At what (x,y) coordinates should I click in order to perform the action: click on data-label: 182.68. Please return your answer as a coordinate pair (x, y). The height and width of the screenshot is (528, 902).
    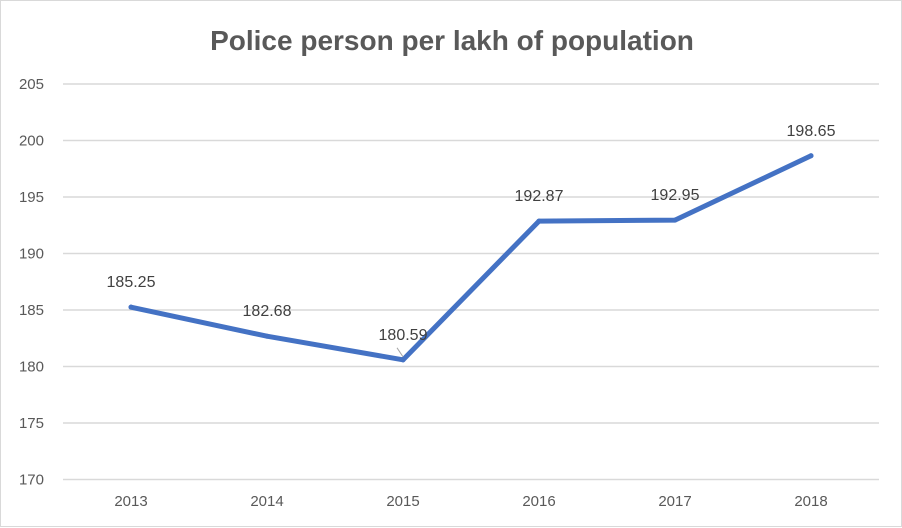
    Looking at the image, I should click on (267, 311).